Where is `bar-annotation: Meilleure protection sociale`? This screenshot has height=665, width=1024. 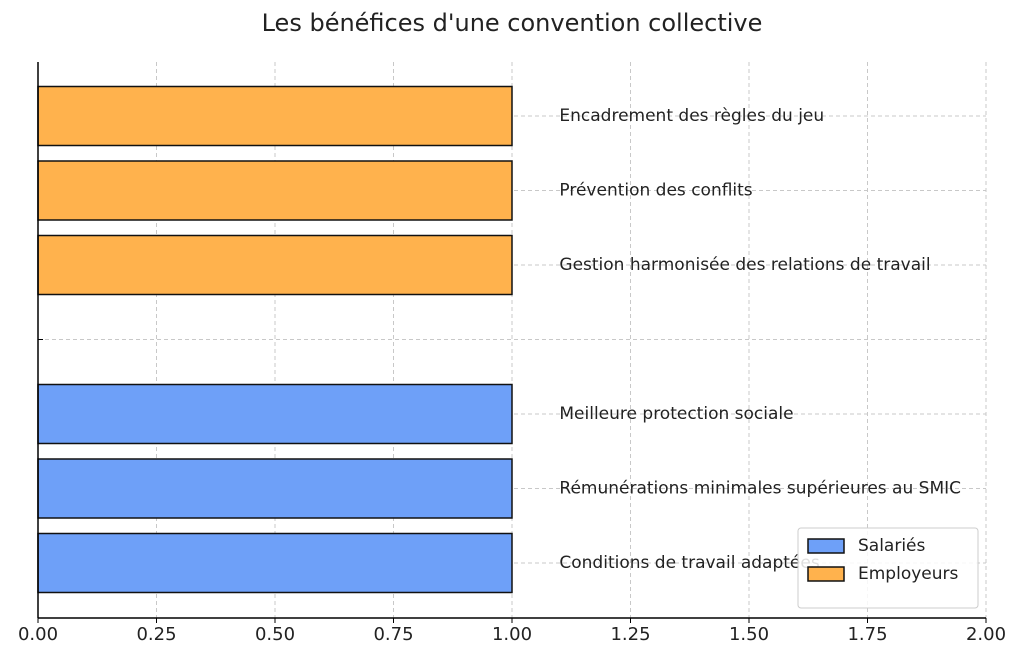 bar-annotation: Meilleure protection sociale is located at coordinates (676, 414).